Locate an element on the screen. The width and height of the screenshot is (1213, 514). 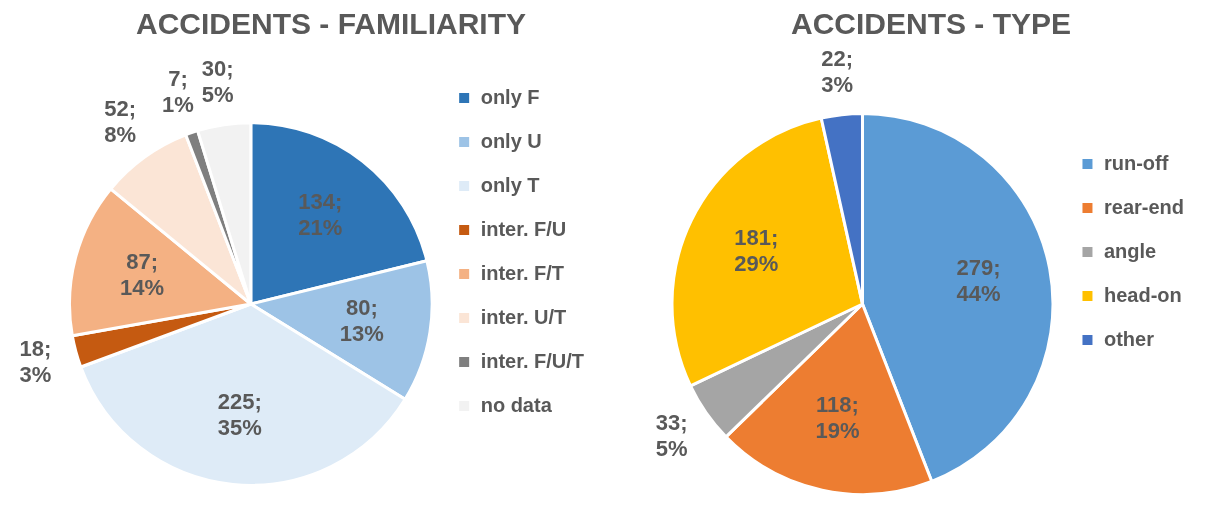
legend-label: only T is located at coordinates (510, 184).